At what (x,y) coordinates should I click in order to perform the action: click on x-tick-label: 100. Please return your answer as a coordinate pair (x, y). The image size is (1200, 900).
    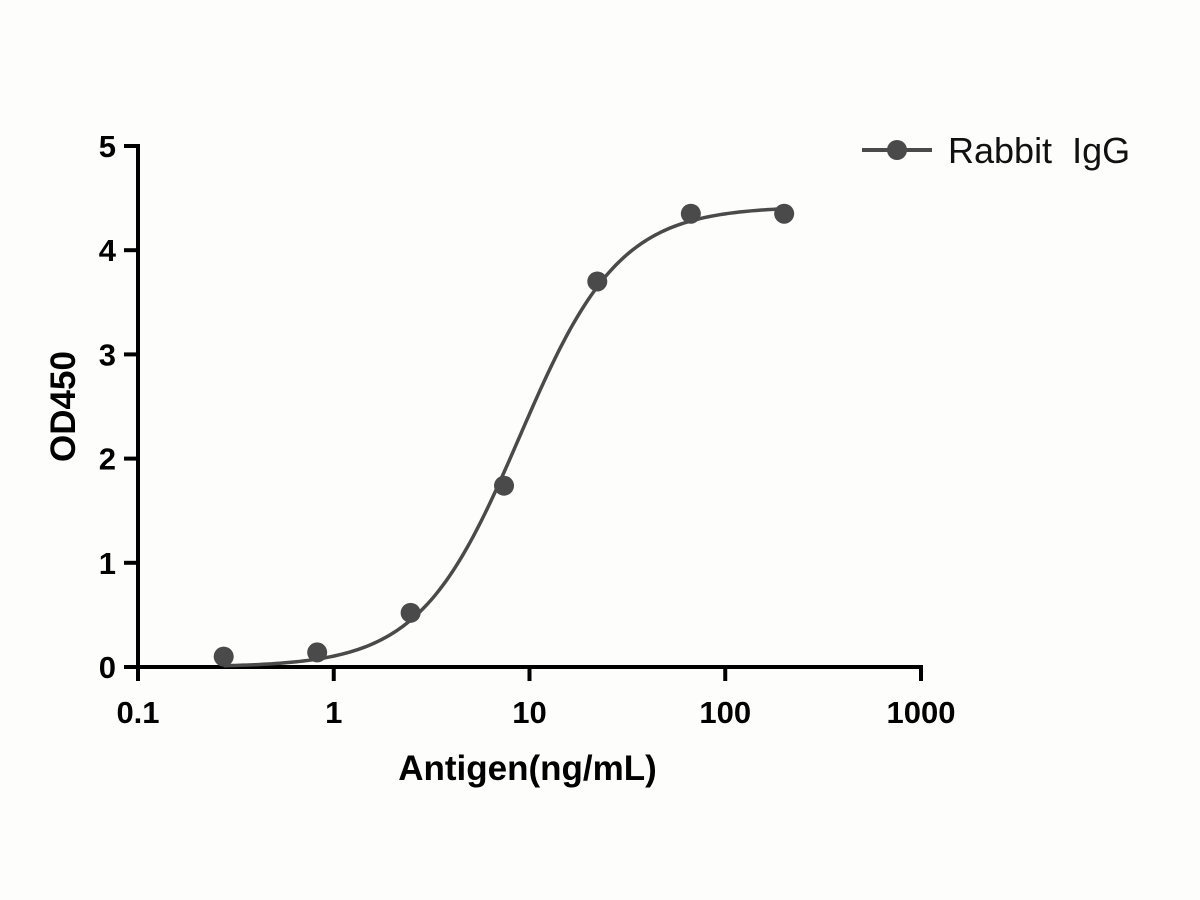
    Looking at the image, I should click on (725, 712).